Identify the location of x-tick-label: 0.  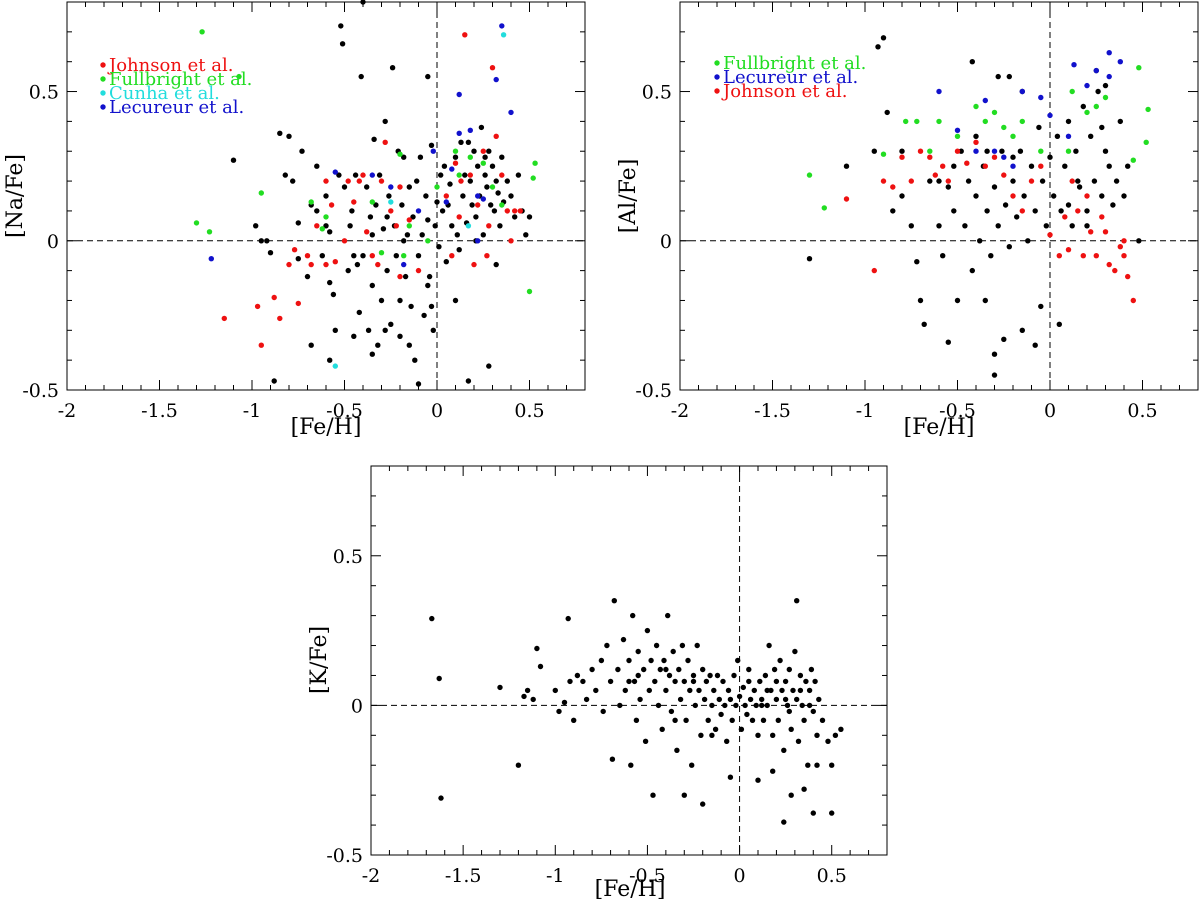
(437, 411).